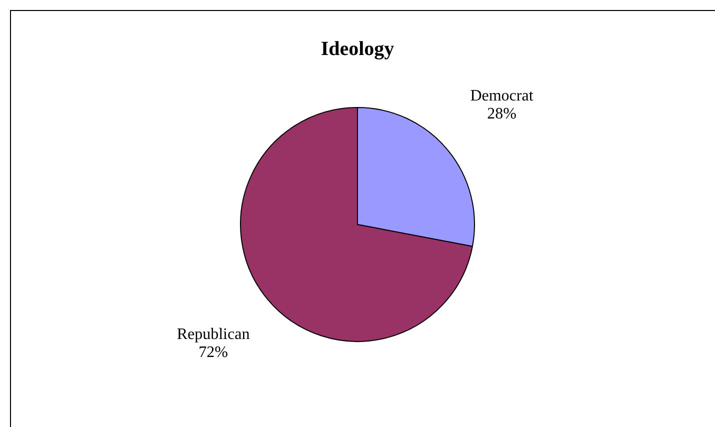 The width and height of the screenshot is (715, 427). What do you see at coordinates (213, 335) in the screenshot?
I see `slice-label: Republican` at bounding box center [213, 335].